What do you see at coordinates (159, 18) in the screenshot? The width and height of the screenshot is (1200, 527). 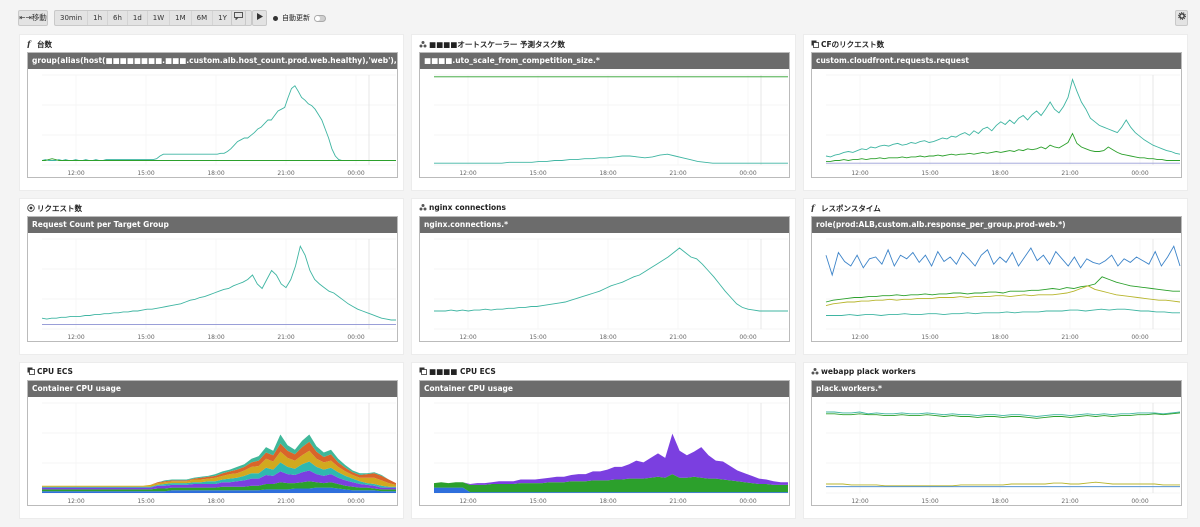 I see `range-1w: 1W` at bounding box center [159, 18].